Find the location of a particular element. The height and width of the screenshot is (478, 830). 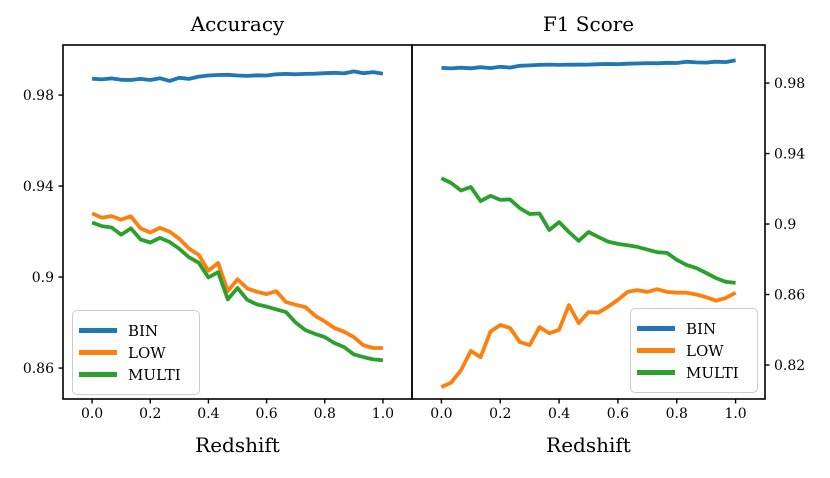

y-axis-ticks: 0.98 0.94 0.9 0.86 is located at coordinates (43, 232).